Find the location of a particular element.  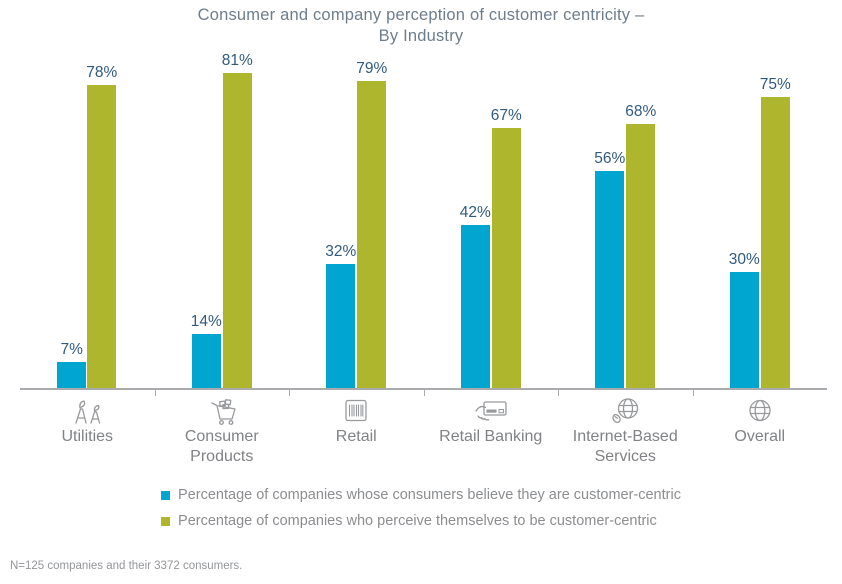

x-axis-line is located at coordinates (423, 392).